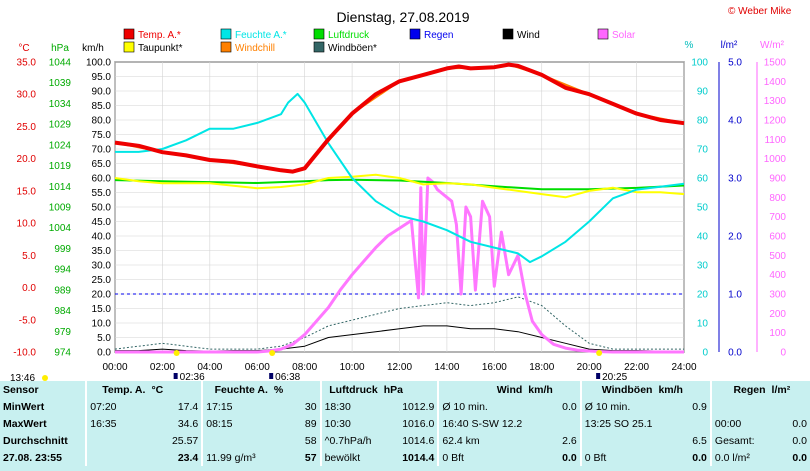  Describe the element at coordinates (777, 237) in the screenshot. I see `wm2-tick-label: 600` at that location.